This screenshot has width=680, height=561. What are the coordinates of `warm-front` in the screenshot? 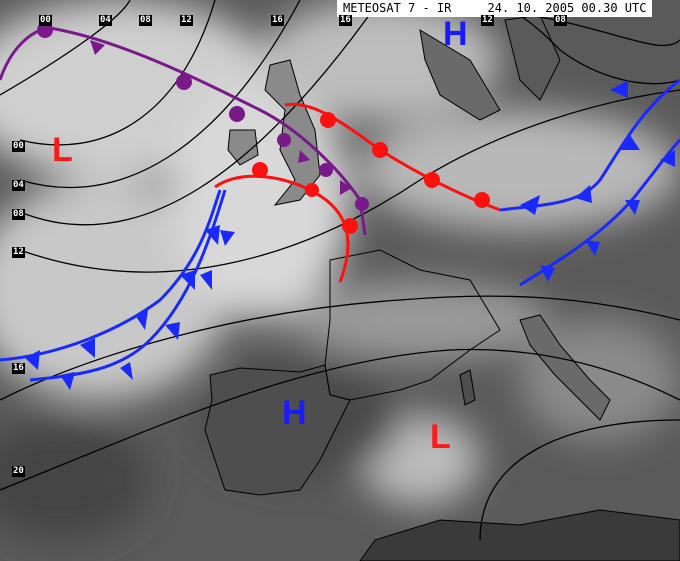 It's located at (357, 192).